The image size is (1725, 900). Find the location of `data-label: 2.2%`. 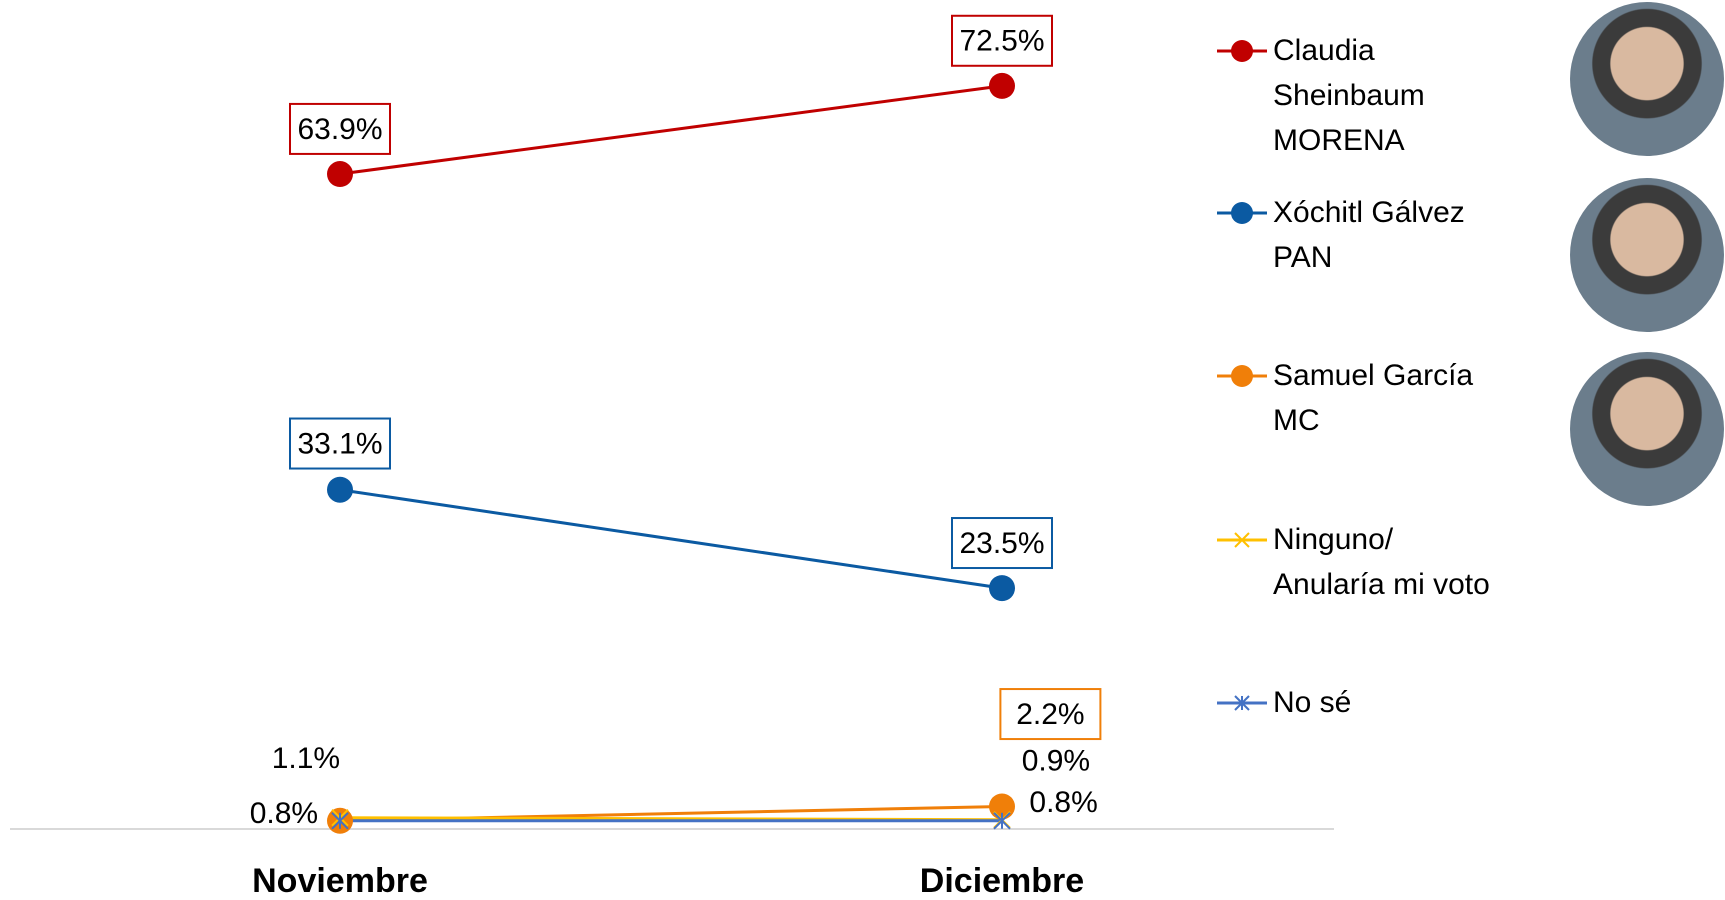

data-label: 2.2% is located at coordinates (1050, 714).